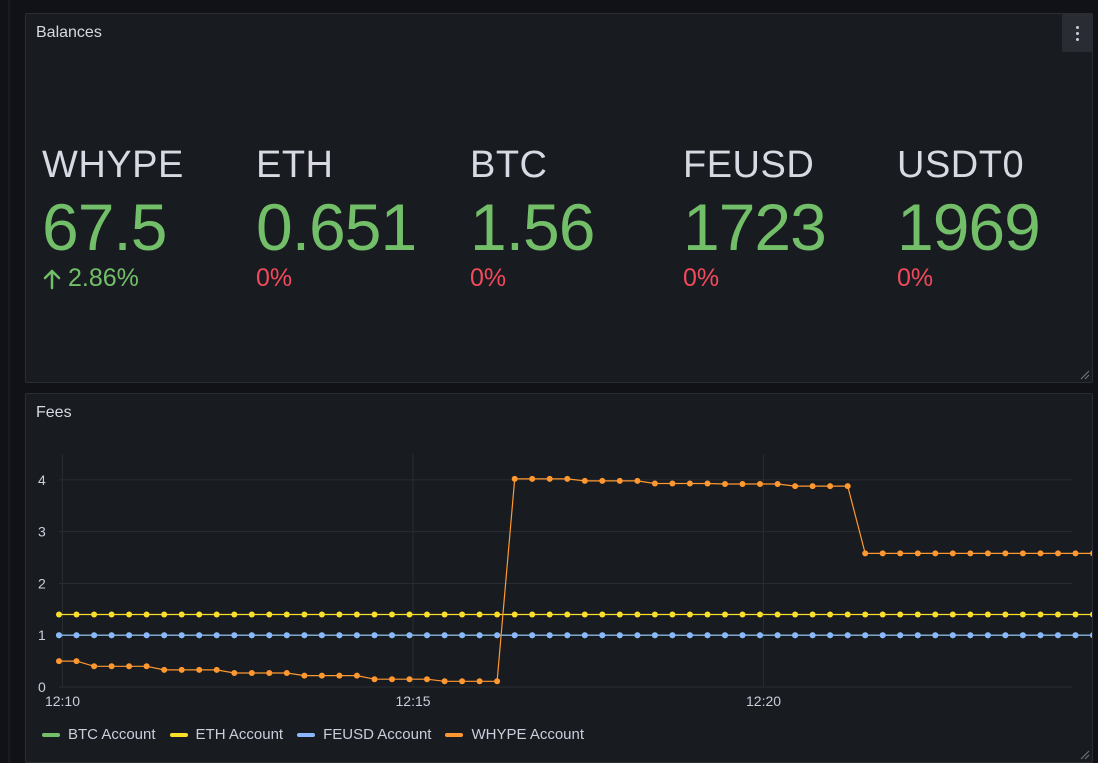  What do you see at coordinates (364, 734) in the screenshot?
I see `legend-item-feusd: FEUSD Account` at bounding box center [364, 734].